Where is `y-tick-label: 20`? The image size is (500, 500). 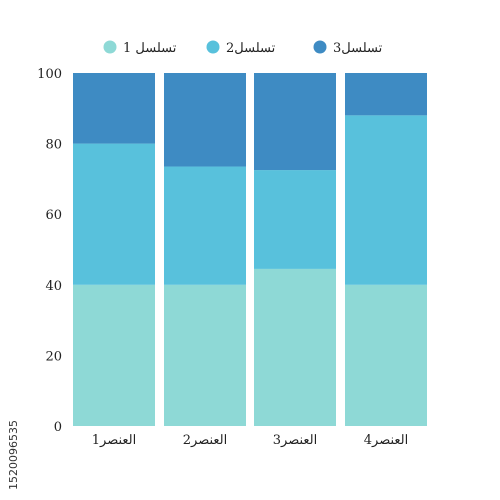
y-tick-label: 20 is located at coordinates (53, 356).